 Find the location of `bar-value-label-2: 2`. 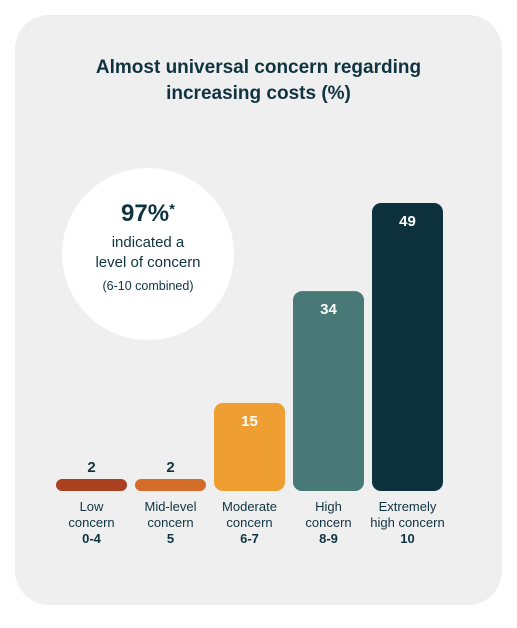

bar-value-label-2: 2 is located at coordinates (170, 467).